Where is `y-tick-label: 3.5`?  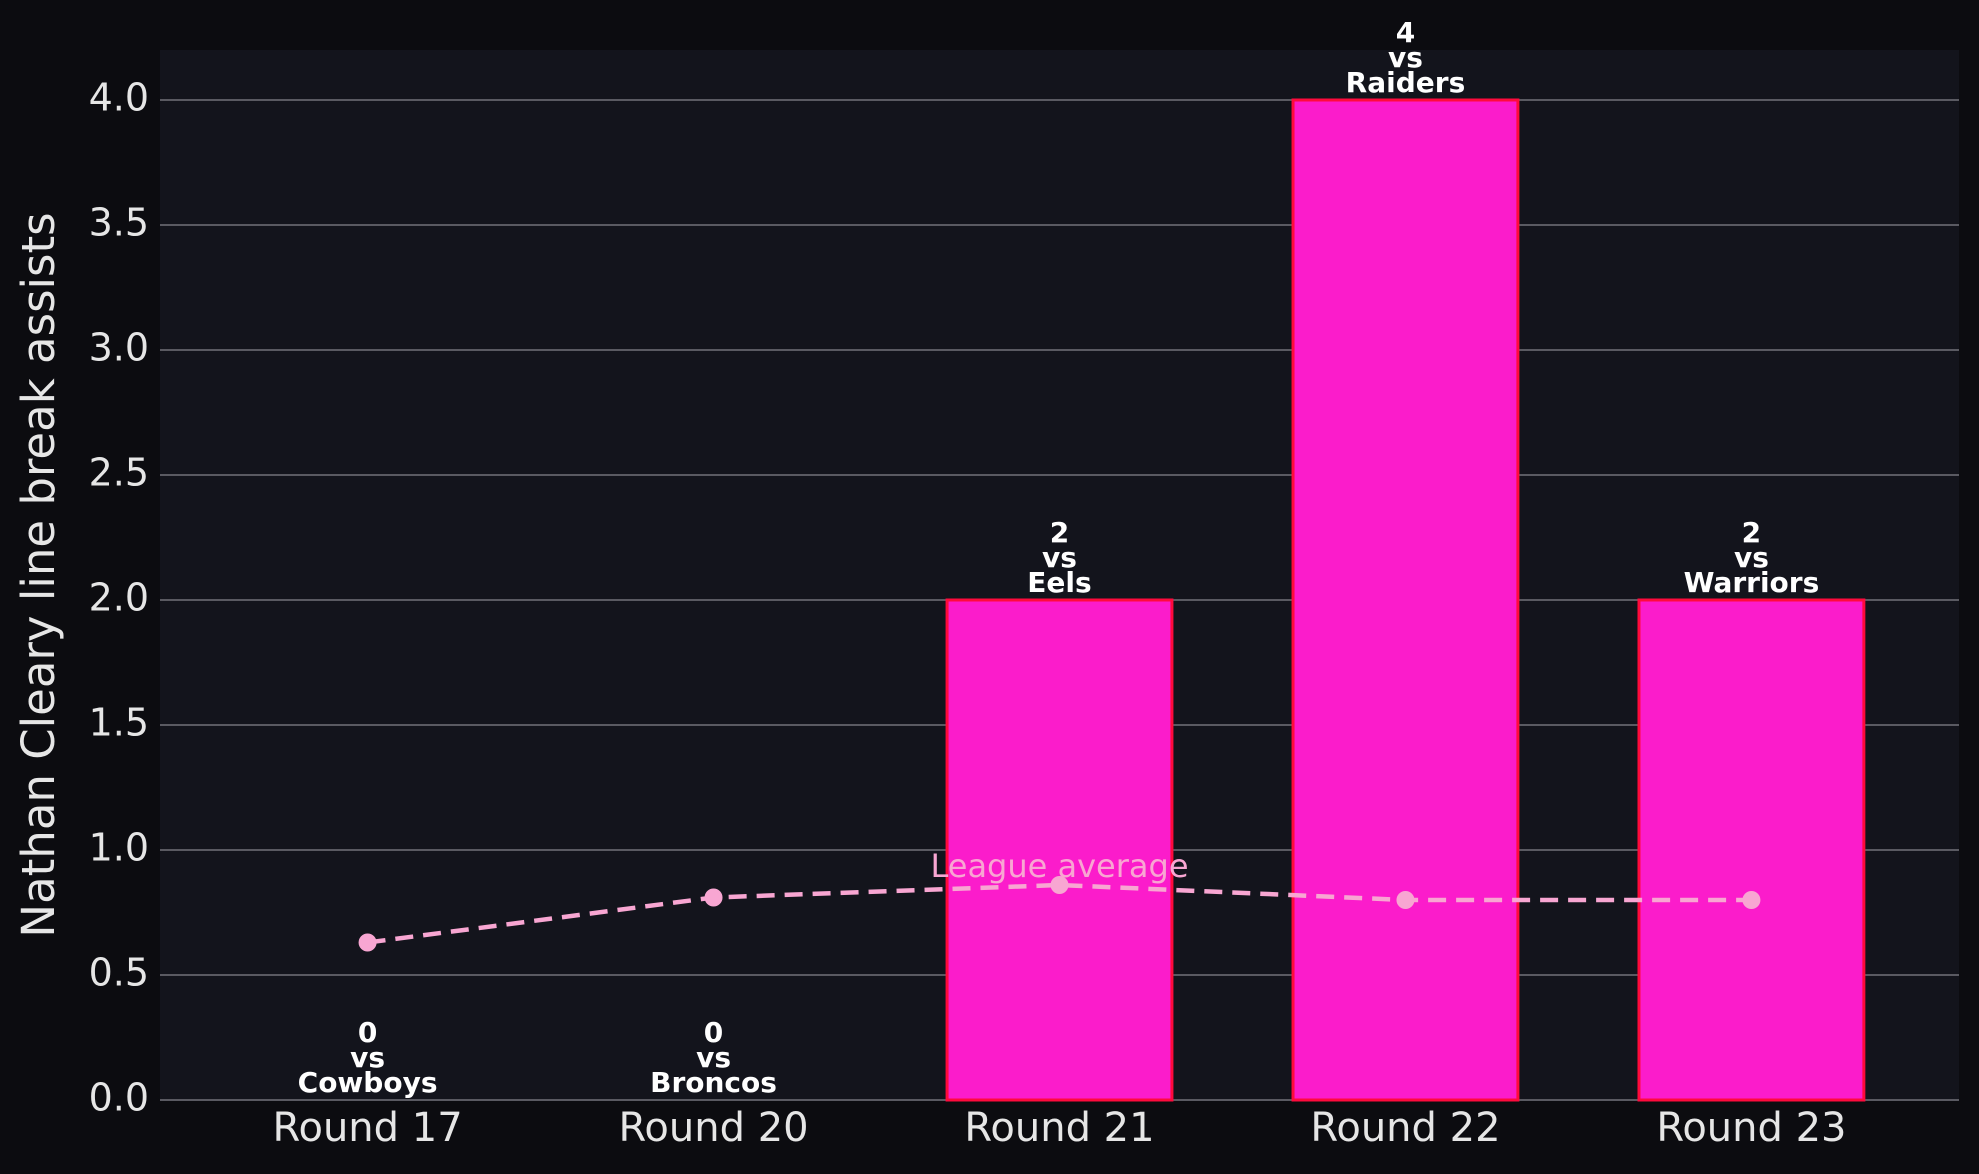 y-tick-label: 3.5 is located at coordinates (119, 223).